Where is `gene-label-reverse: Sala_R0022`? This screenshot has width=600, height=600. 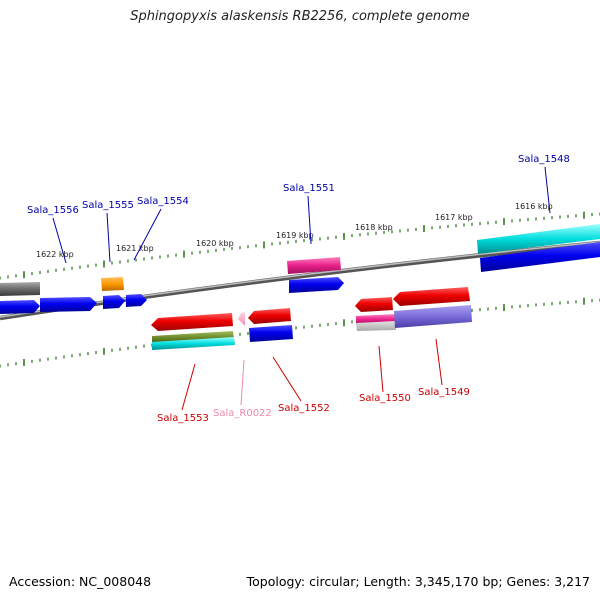
gene-label-reverse: Sala_R0022 is located at coordinates (242, 413).